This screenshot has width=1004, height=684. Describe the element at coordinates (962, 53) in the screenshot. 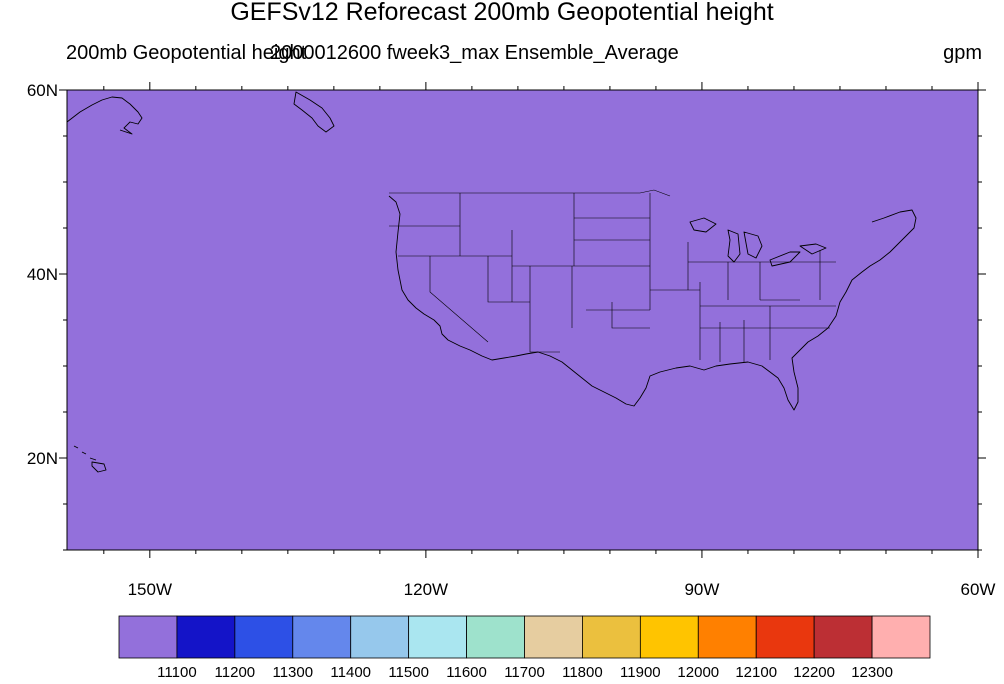

I see `subtitle-units: gpm` at that location.